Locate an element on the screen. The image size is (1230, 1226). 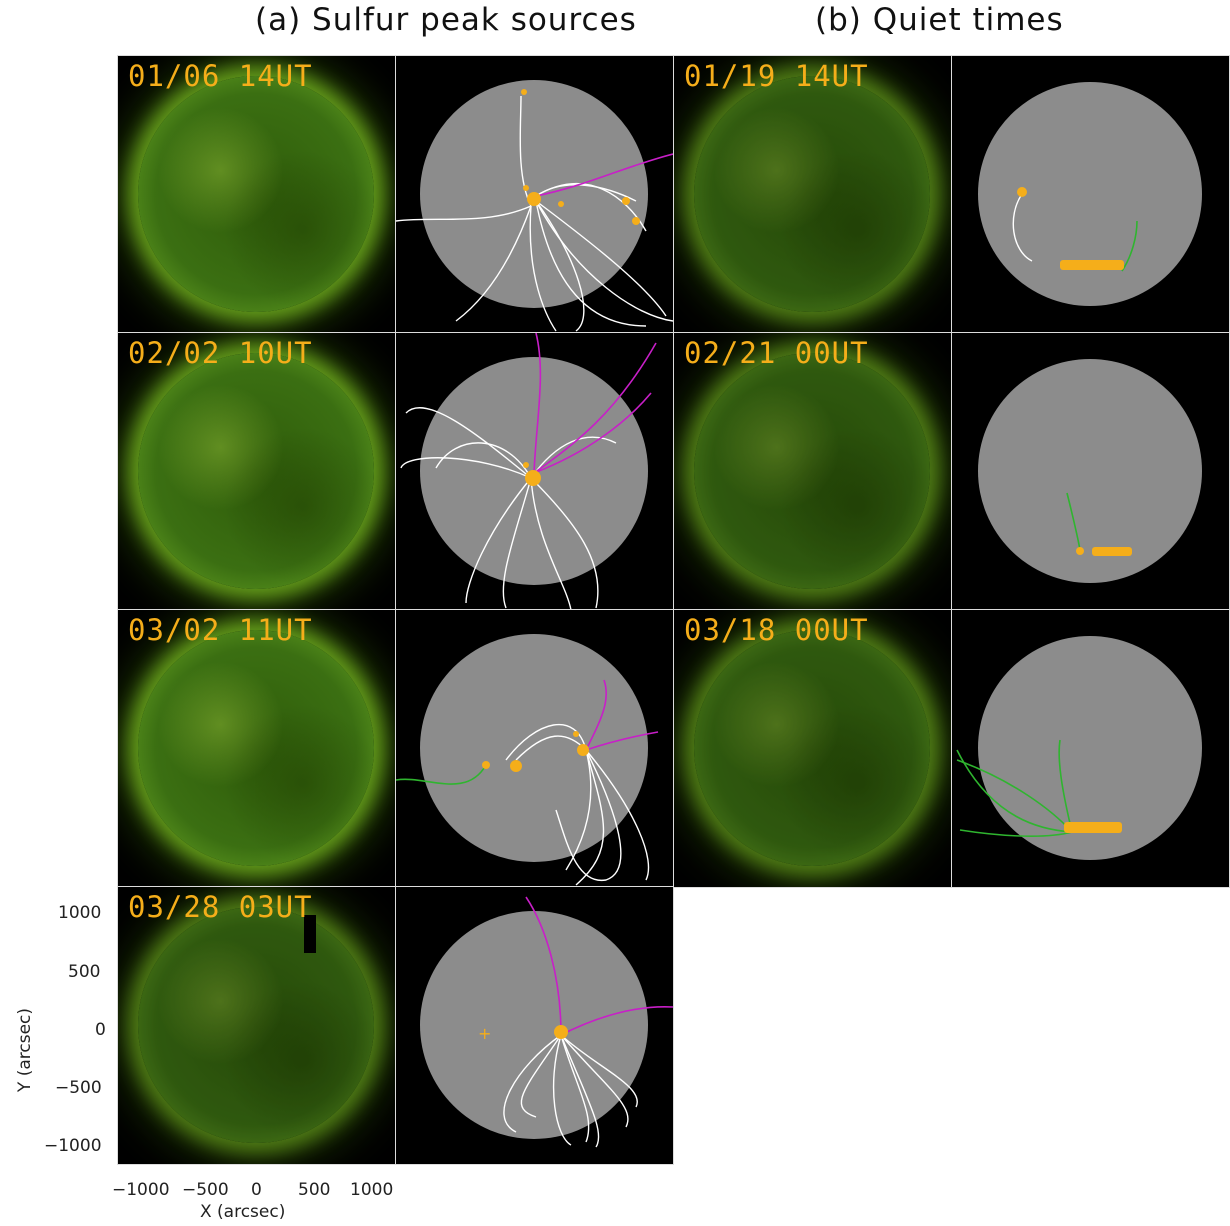
mag-panel-a3 is located at coordinates (534, 748).